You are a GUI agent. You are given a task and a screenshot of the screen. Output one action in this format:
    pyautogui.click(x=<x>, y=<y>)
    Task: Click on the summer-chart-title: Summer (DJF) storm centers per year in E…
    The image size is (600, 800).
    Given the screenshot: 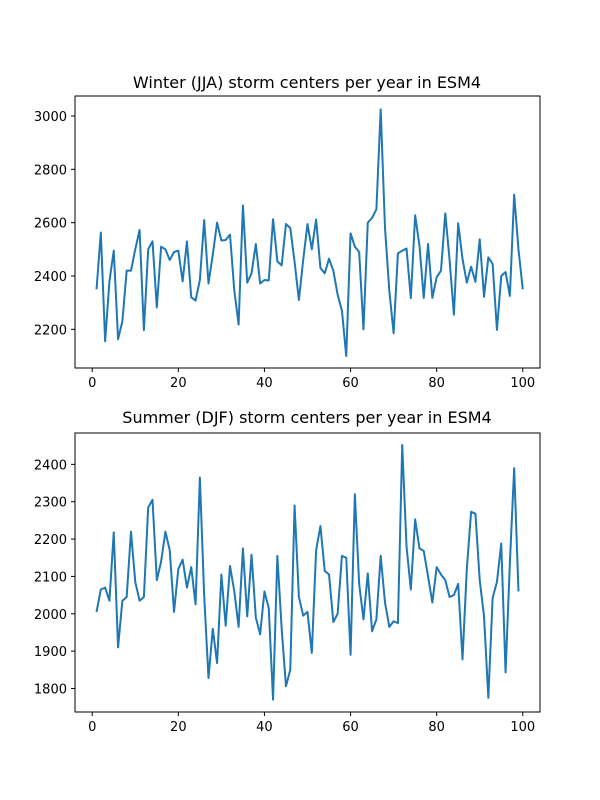 What is the action you would take?
    pyautogui.click(x=306, y=417)
    